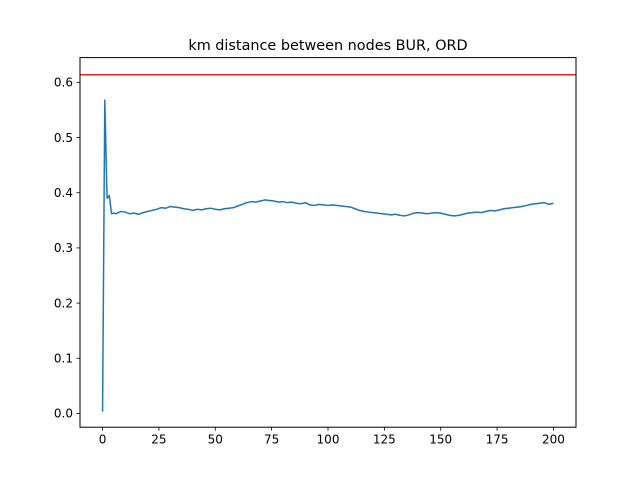 The width and height of the screenshot is (640, 484). Describe the element at coordinates (63, 83) in the screenshot. I see `y-tick-label: 0.6` at that location.